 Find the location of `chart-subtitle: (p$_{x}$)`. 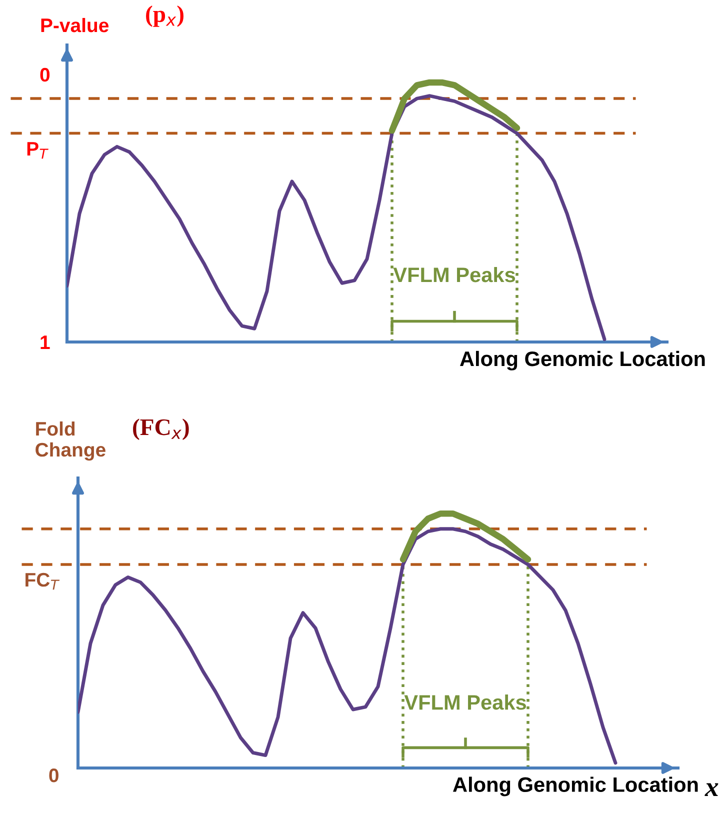

chart-subtitle: (p$_{x}$) is located at coordinates (165, 16).